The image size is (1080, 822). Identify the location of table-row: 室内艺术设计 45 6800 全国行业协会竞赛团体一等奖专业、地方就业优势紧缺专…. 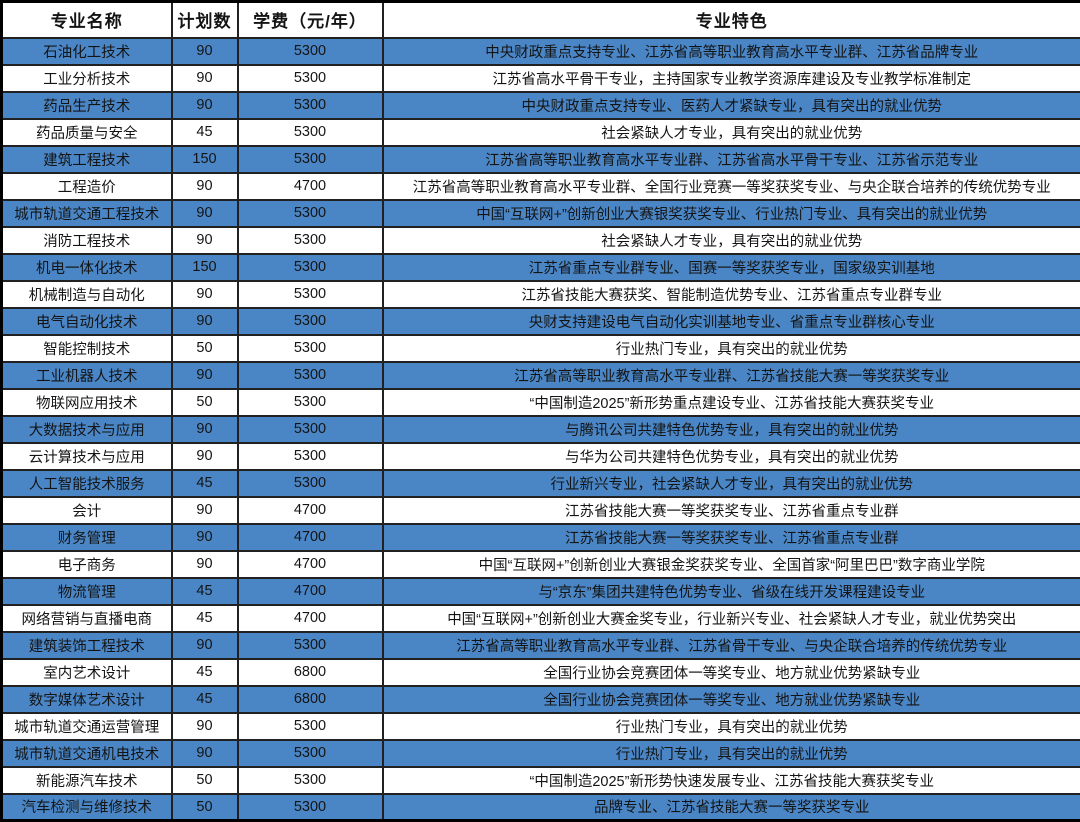
(541, 672).